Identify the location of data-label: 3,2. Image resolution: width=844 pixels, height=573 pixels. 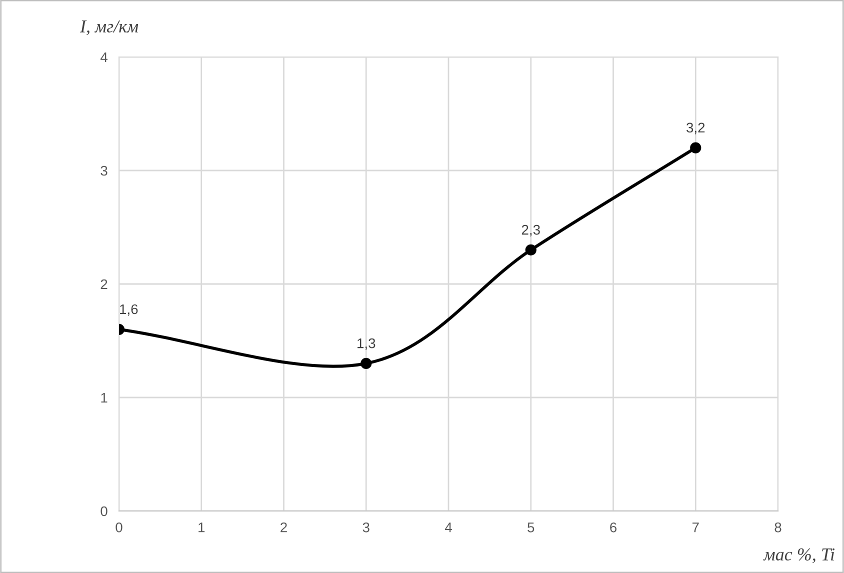
(695, 128).